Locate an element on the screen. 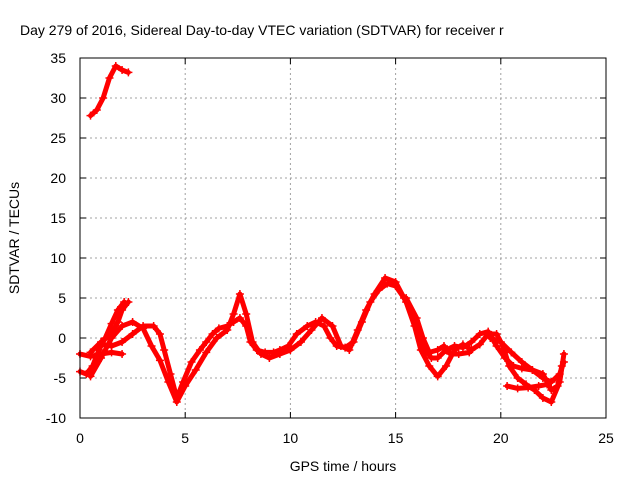  y-tick-label: 20 is located at coordinates (58, 178).